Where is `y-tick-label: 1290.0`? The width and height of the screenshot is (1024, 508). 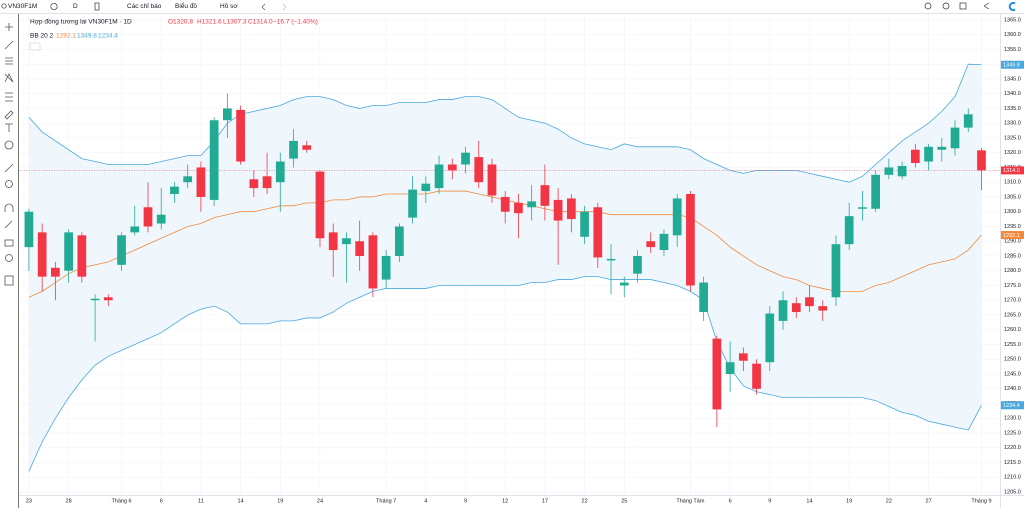 y-tick-label: 1290.0 is located at coordinates (1012, 242).